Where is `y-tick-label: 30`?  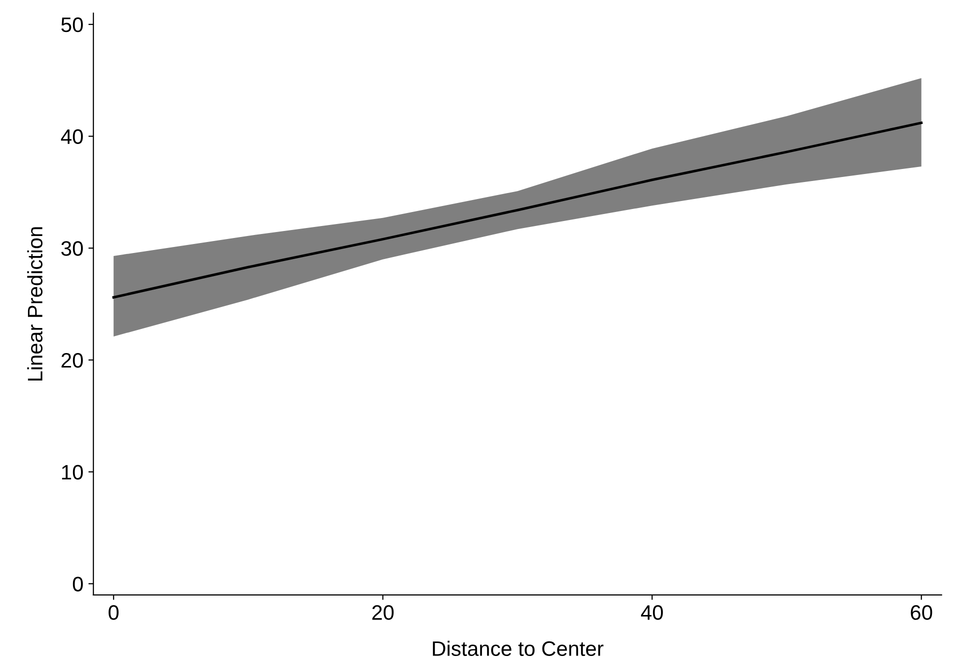 y-tick-label: 30 is located at coordinates (72, 248).